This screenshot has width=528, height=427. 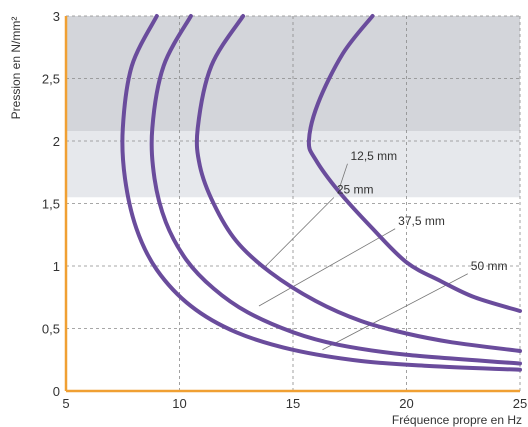 I want to click on curve-label-25-mm: 25 mm, so click(x=355, y=190).